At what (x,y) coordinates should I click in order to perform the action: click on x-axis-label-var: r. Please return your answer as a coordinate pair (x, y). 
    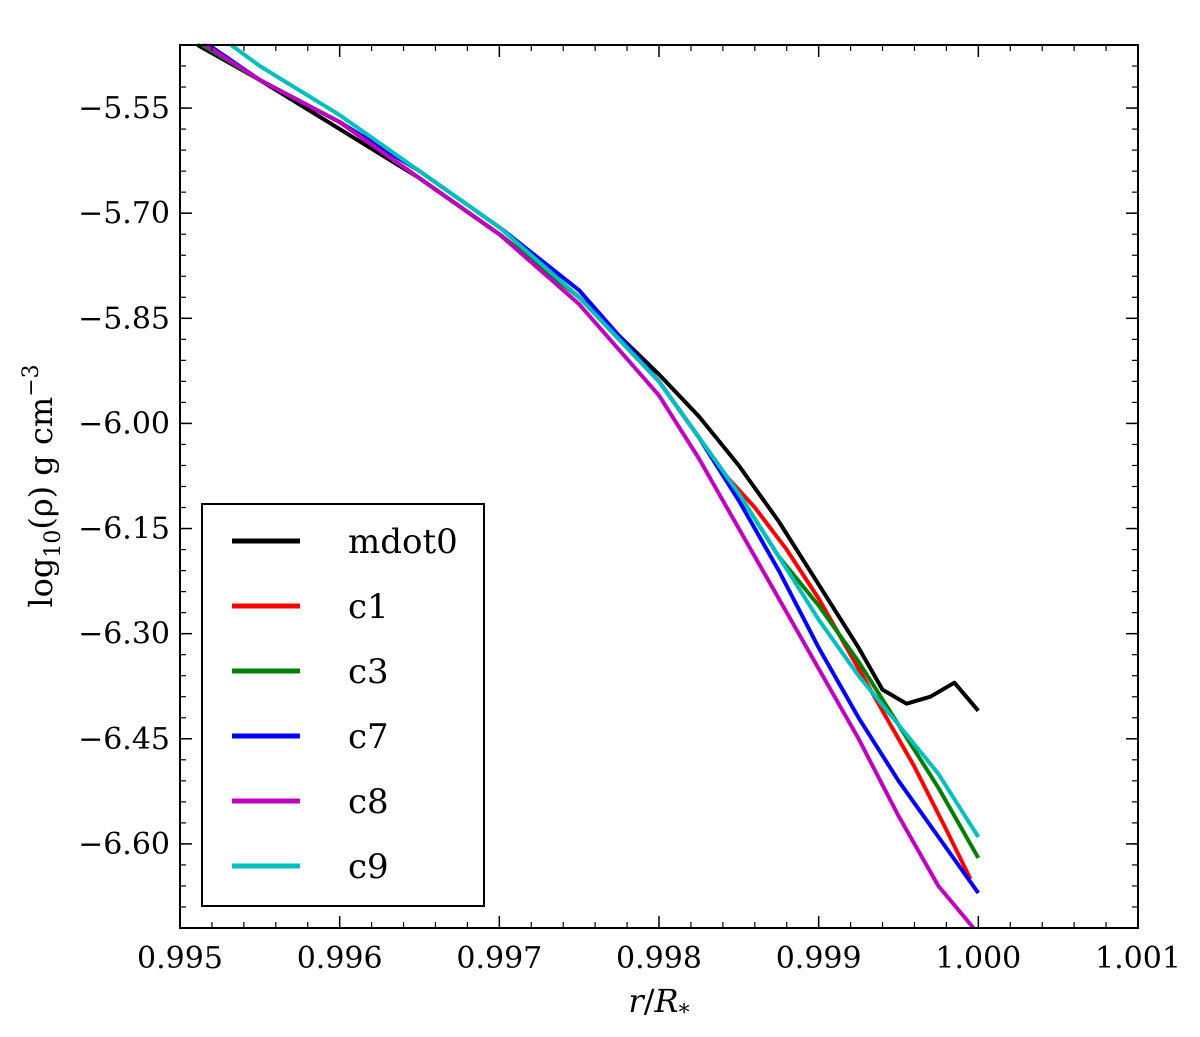
    Looking at the image, I should click on (636, 1001).